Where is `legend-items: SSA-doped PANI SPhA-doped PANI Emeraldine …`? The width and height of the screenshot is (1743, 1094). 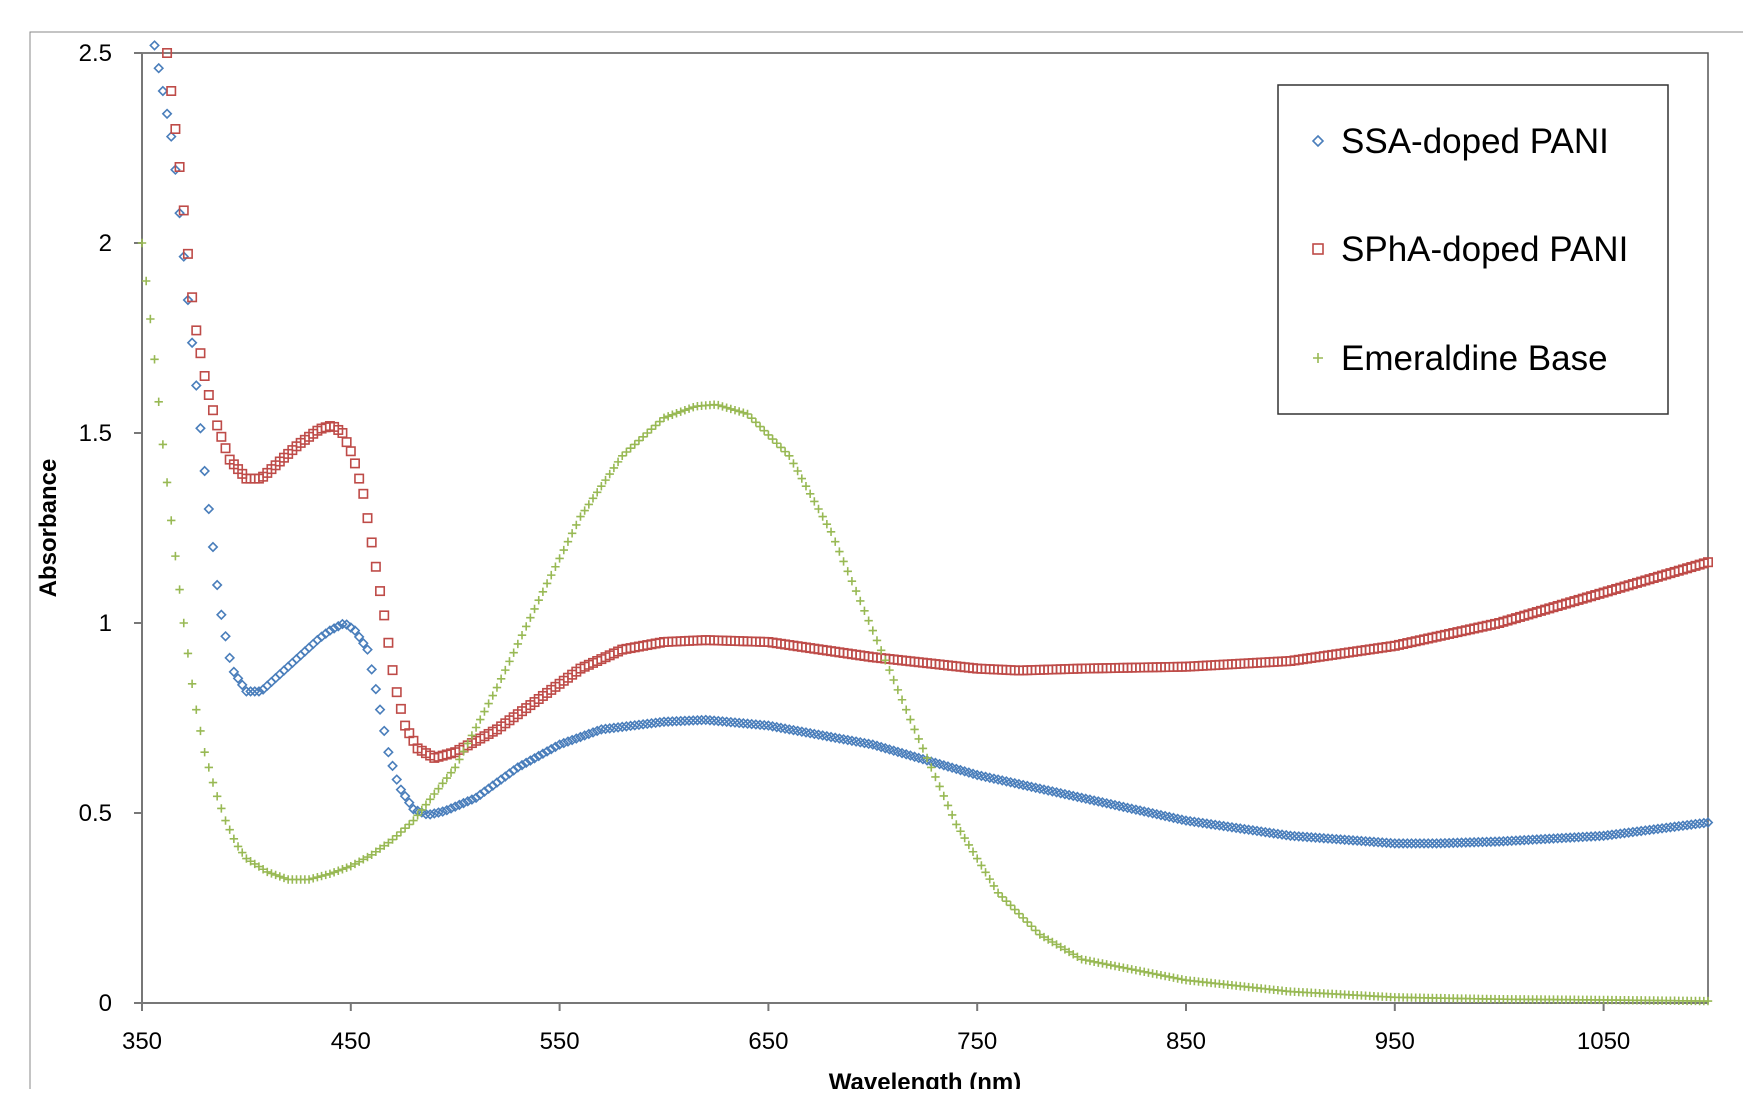
legend-items: SSA-doped PANI SPhA-doped PANI Emeraldine … is located at coordinates (1469, 250).